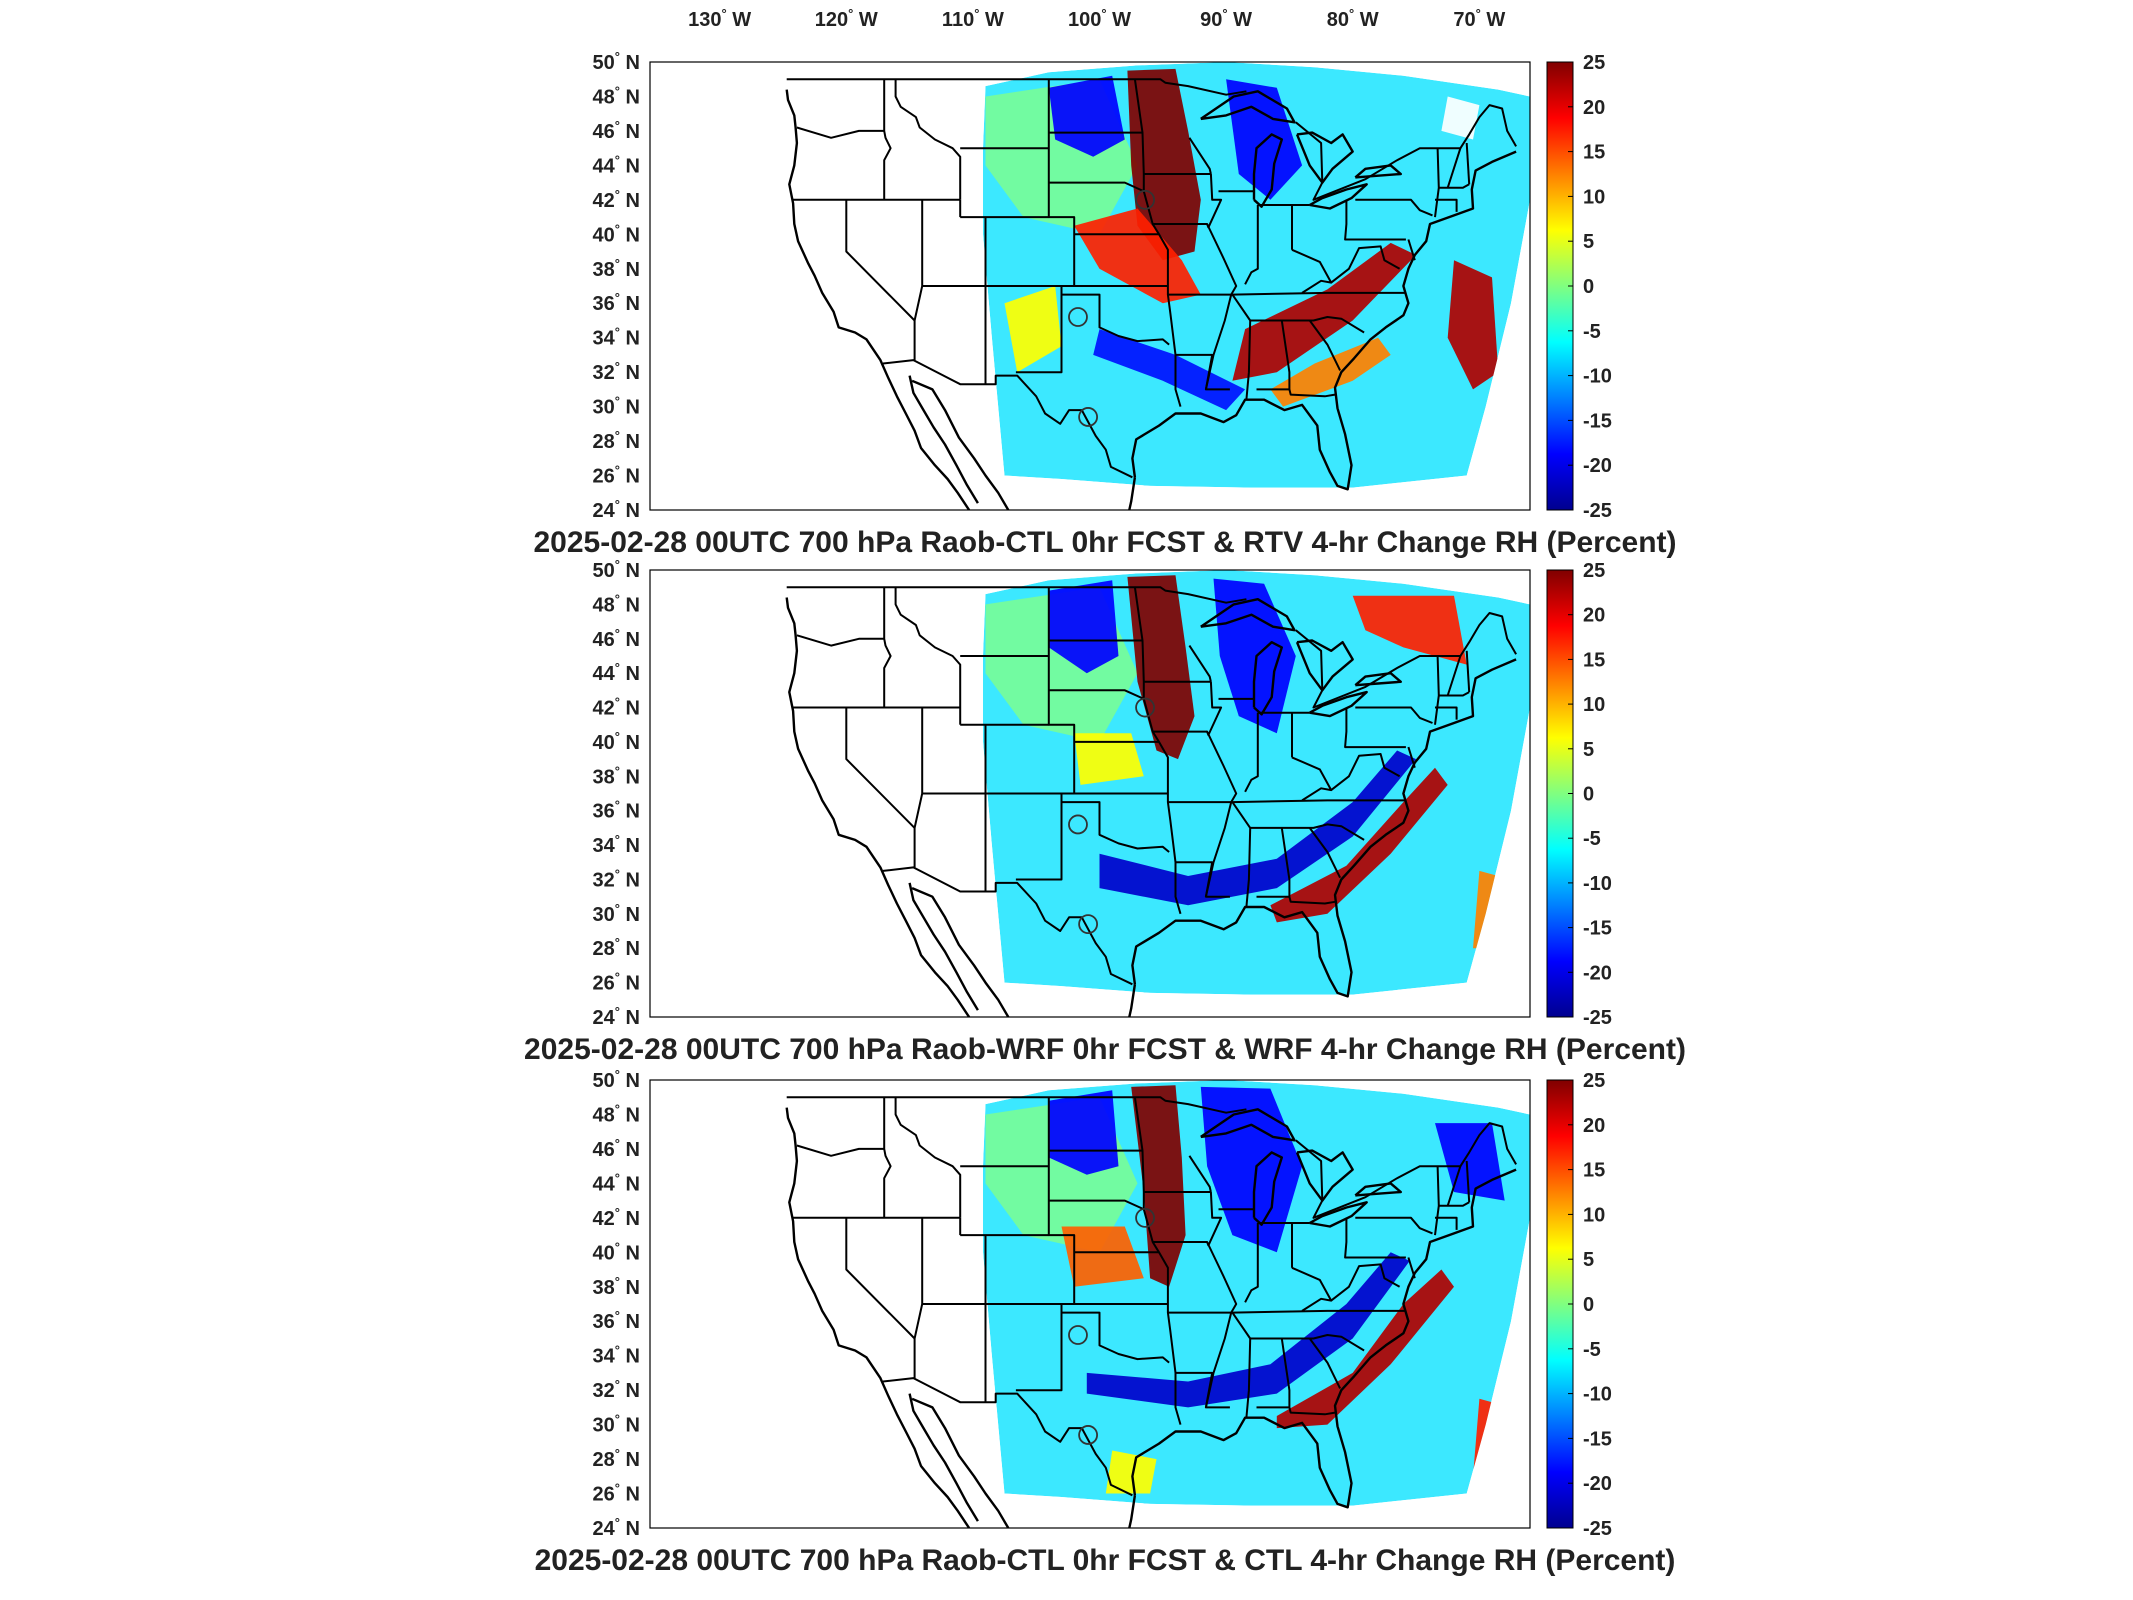  What do you see at coordinates (1226, 18) in the screenshot?
I see `svg-text: 90° W` at bounding box center [1226, 18].